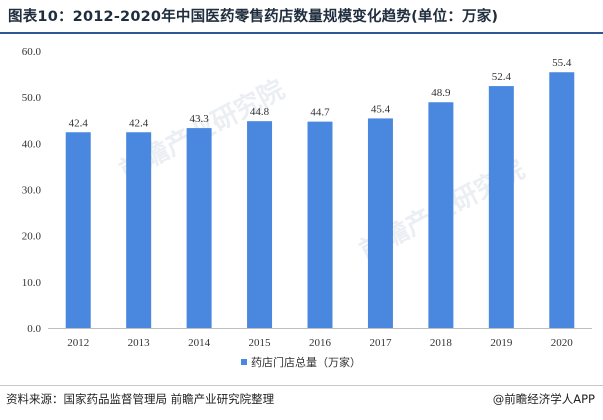 This screenshot has height=420, width=603. What do you see at coordinates (381, 109) in the screenshot?
I see `data-label: 45.4` at bounding box center [381, 109].